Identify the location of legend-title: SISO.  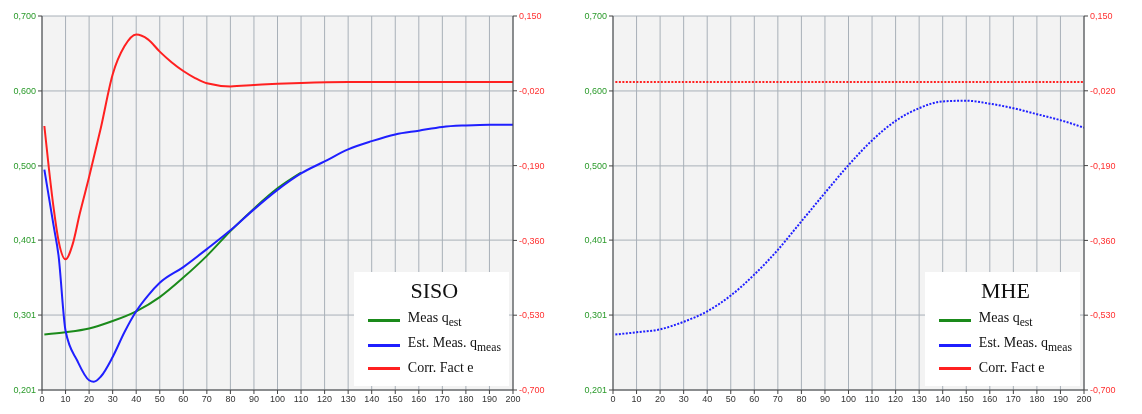
(434, 291).